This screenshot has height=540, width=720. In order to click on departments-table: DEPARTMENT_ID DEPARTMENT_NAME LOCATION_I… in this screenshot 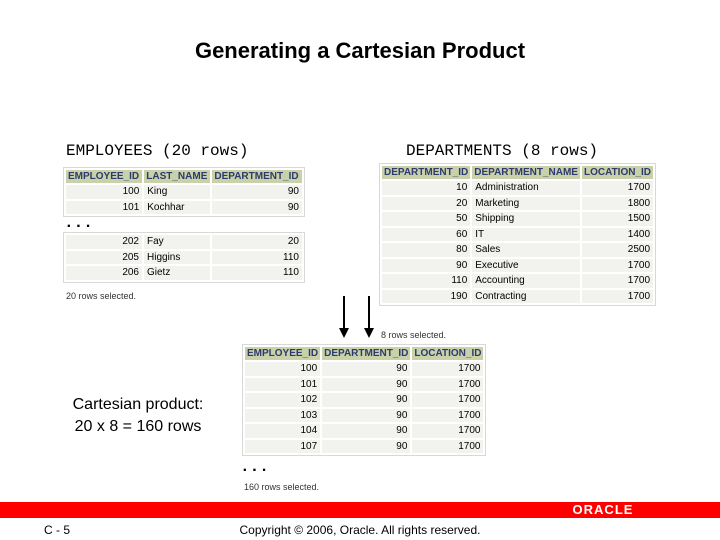, I will do `click(518, 234)`.